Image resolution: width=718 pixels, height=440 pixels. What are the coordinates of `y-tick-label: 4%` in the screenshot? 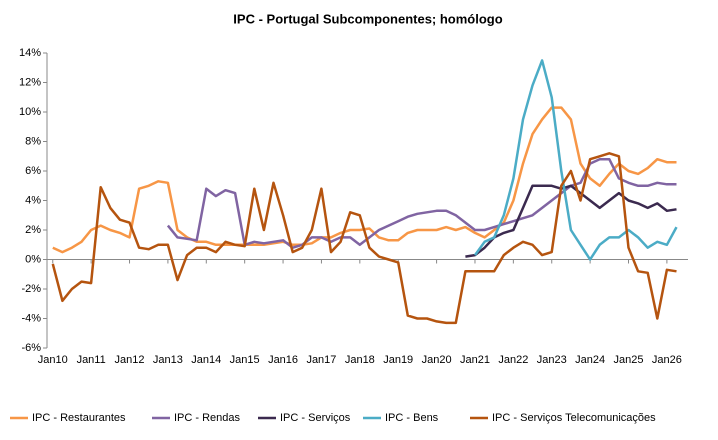 It's located at (33, 200).